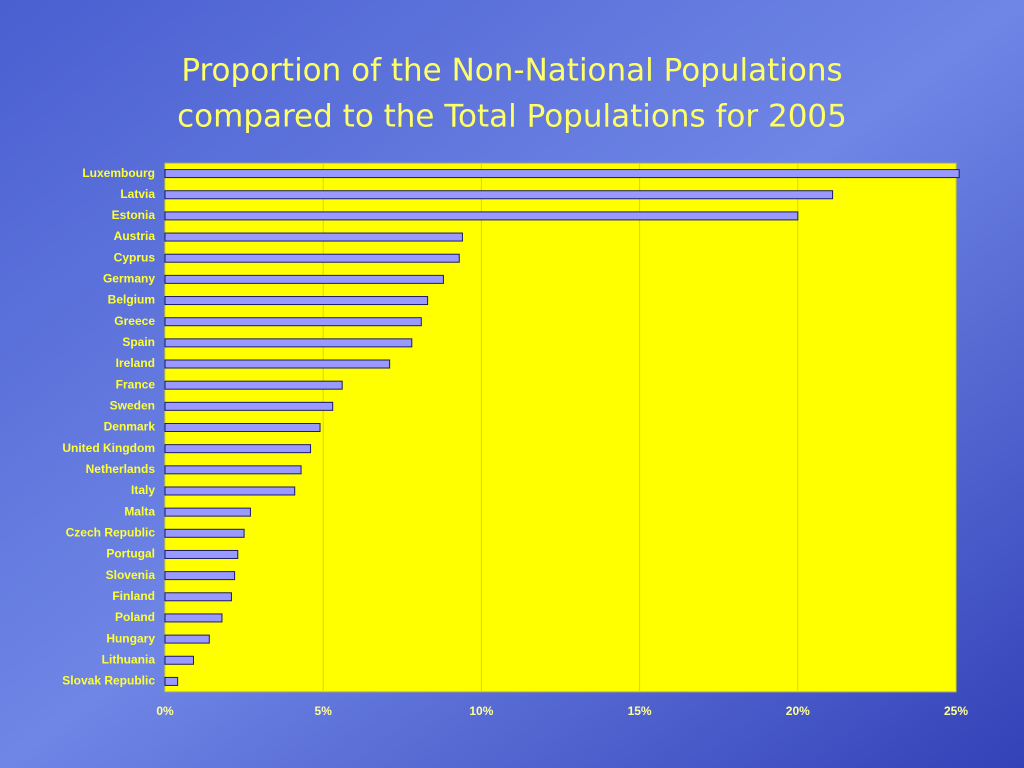 Image resolution: width=1024 pixels, height=768 pixels. I want to click on y-tick-label: Germany, so click(129, 279).